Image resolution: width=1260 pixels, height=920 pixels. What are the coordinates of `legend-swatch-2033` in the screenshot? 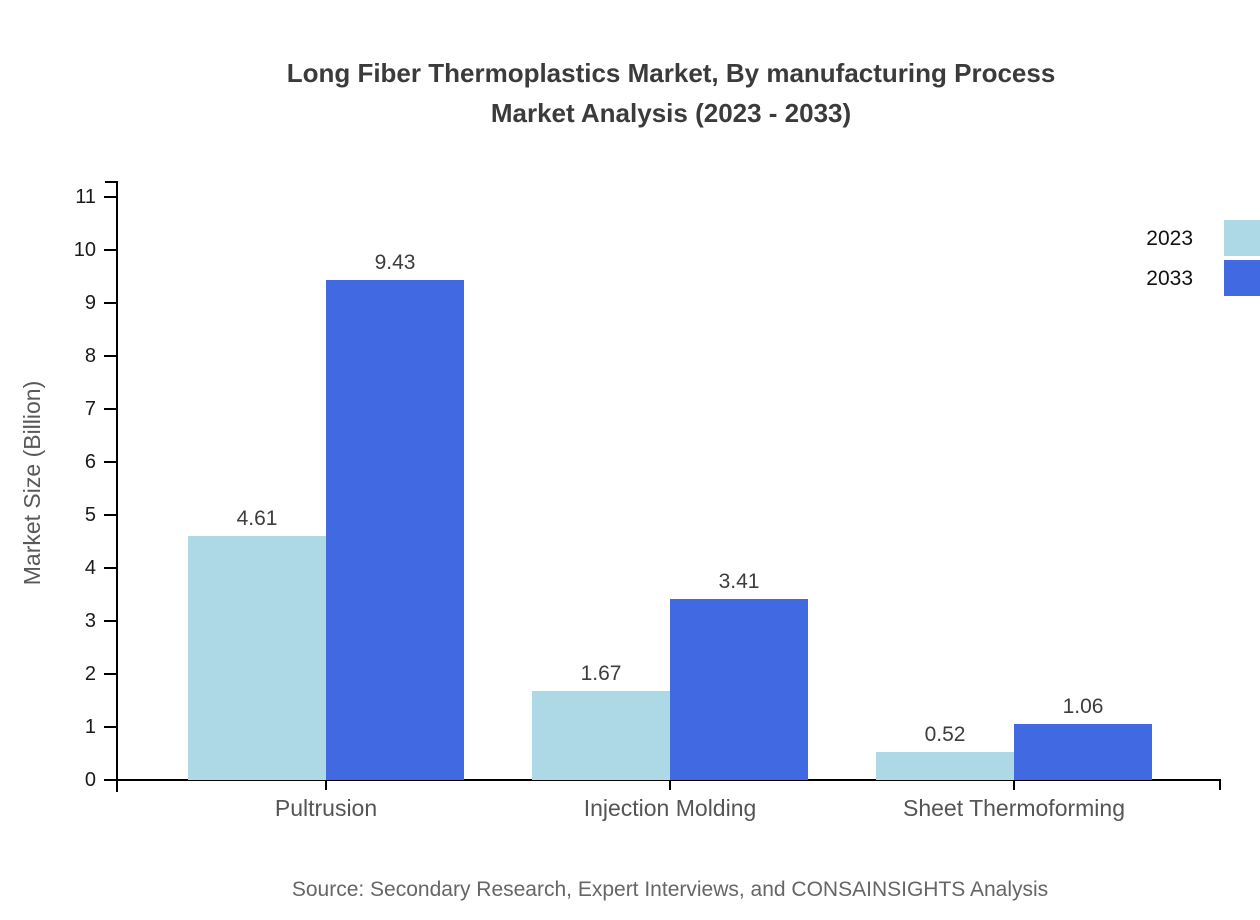 It's located at (1242, 278).